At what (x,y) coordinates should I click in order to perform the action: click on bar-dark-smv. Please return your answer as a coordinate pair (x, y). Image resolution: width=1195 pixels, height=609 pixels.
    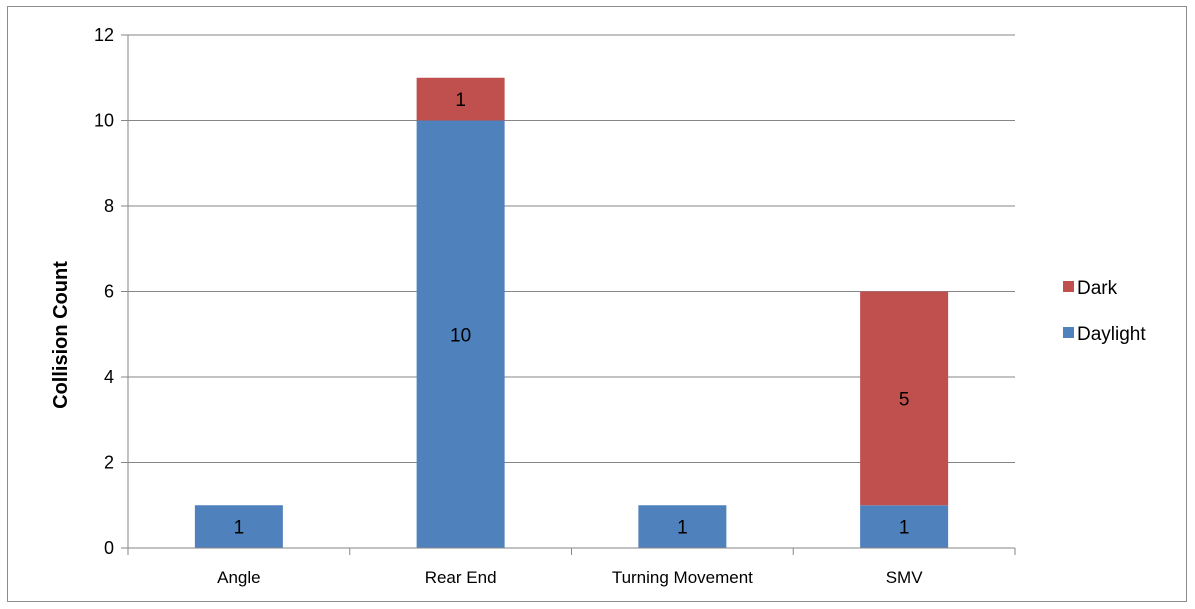
    Looking at the image, I should click on (904, 398).